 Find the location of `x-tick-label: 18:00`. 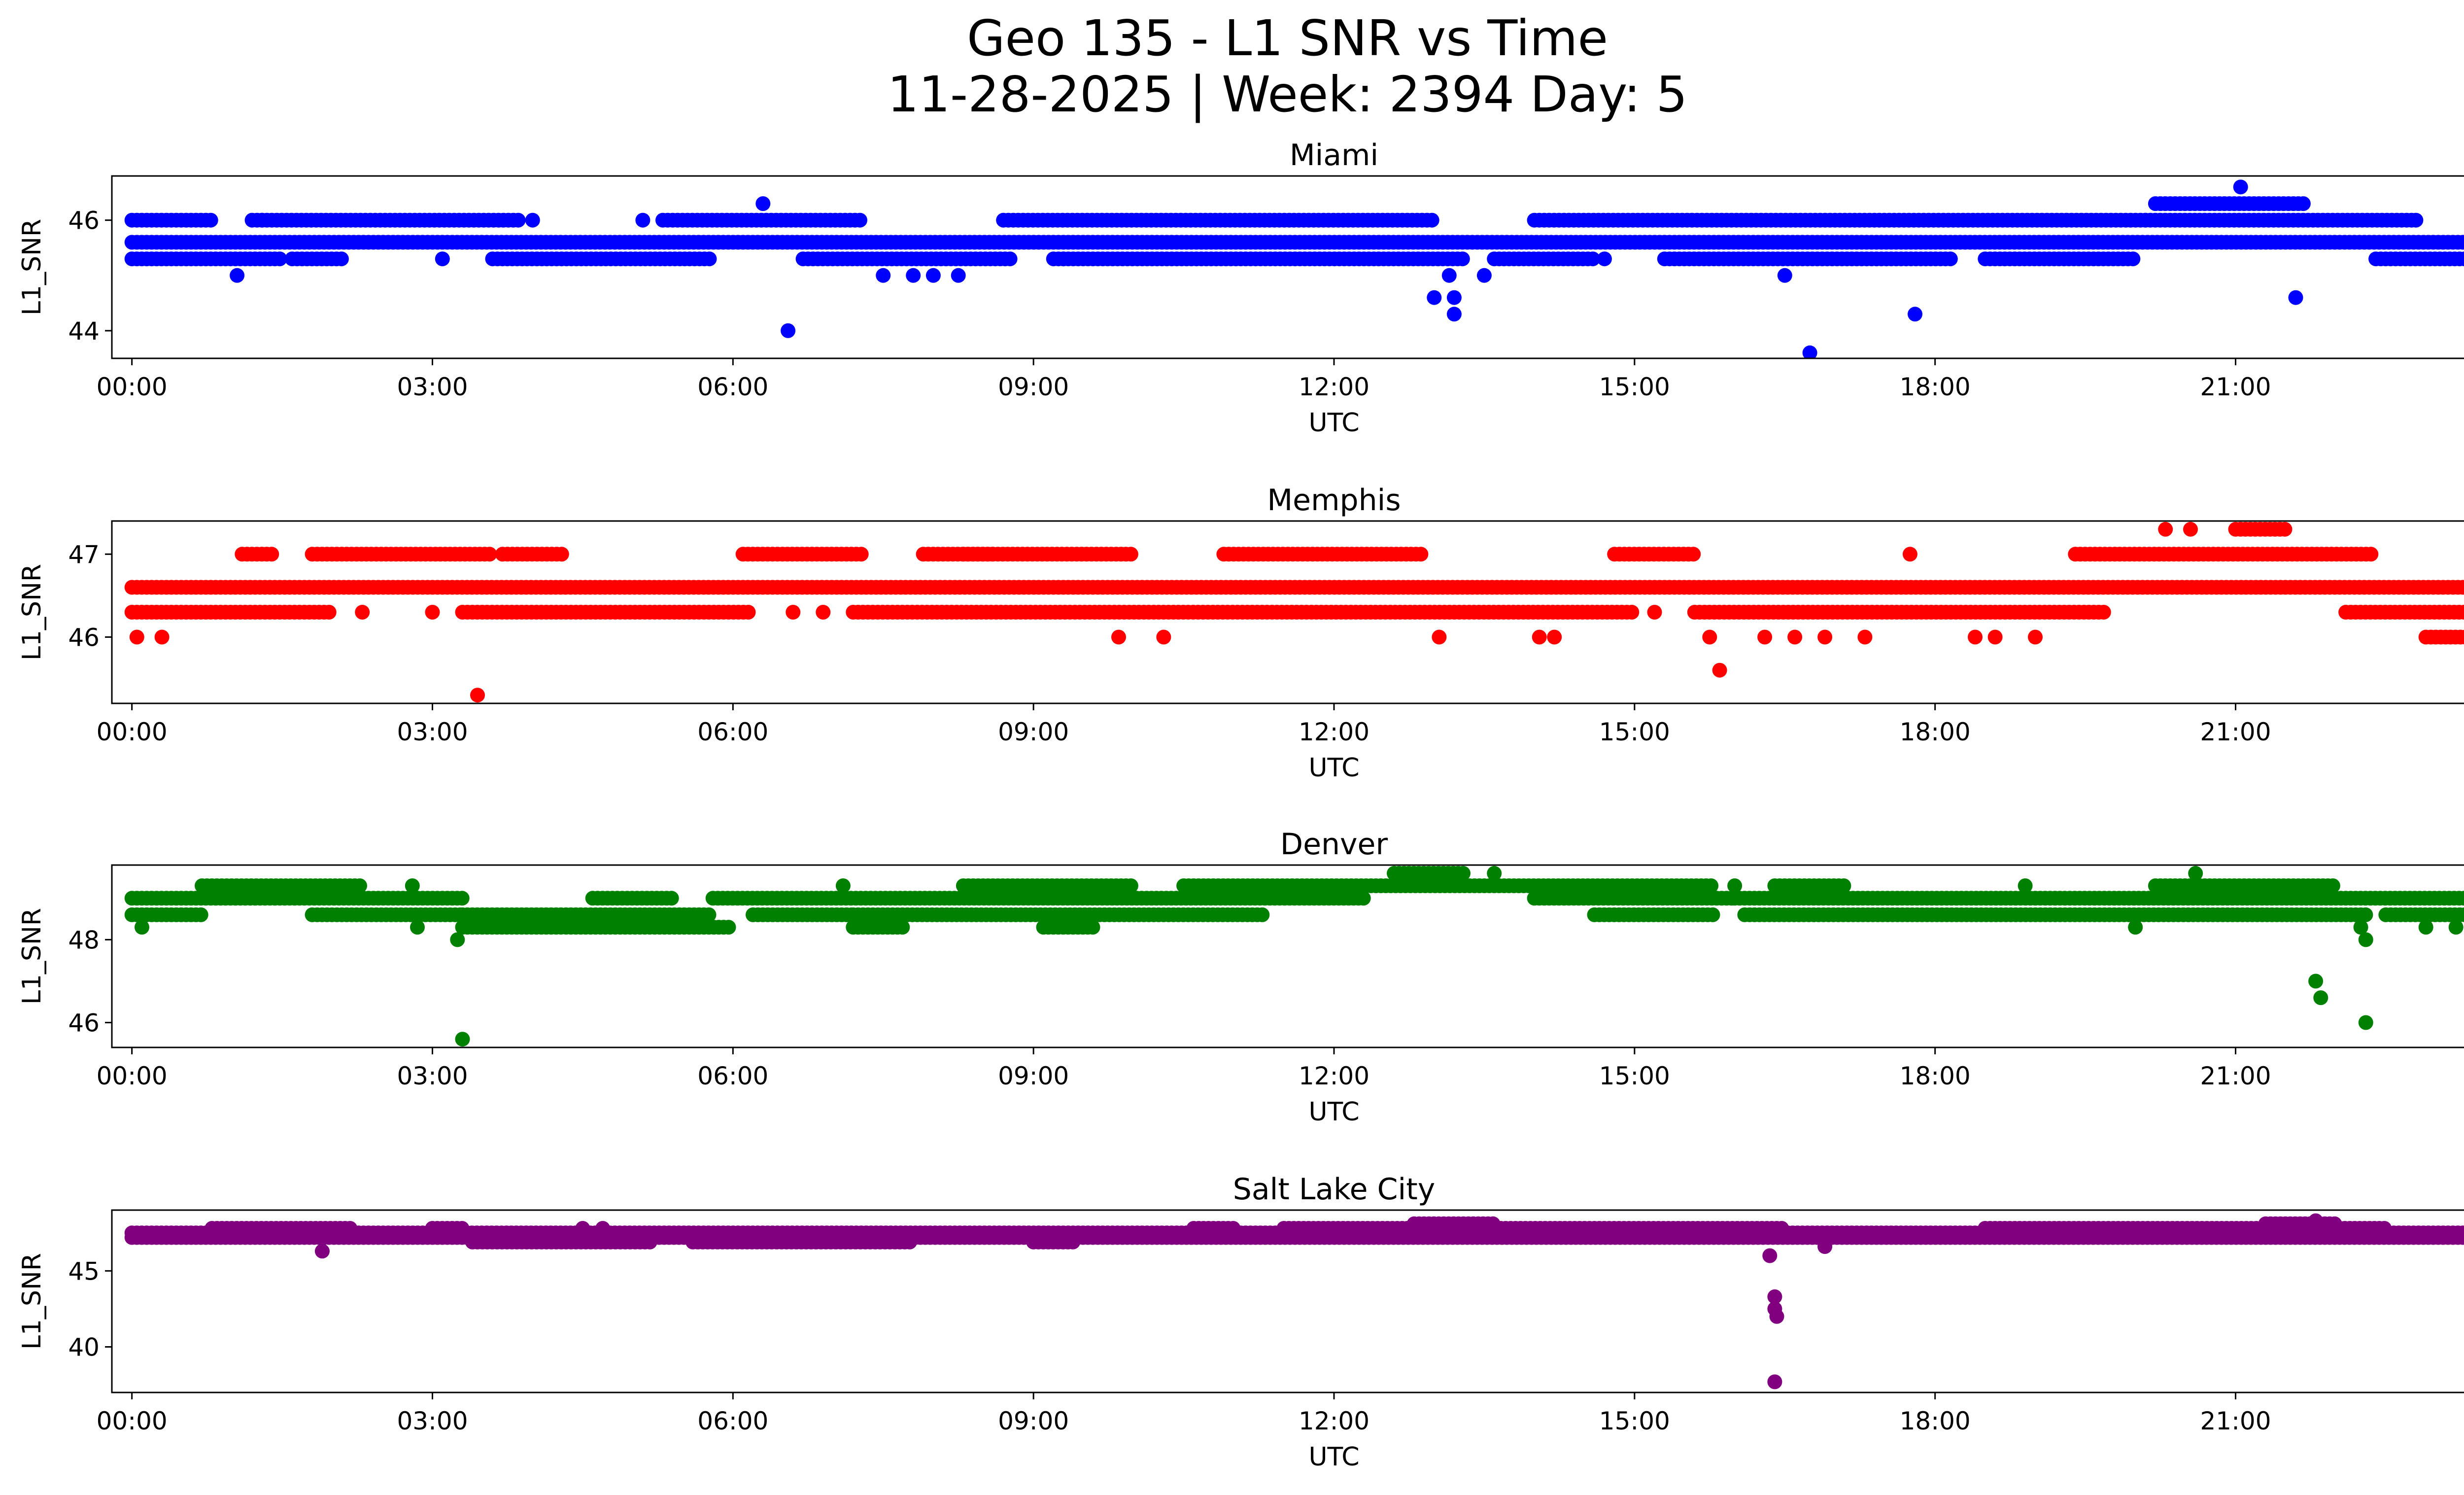

x-tick-label: 18:00 is located at coordinates (1935, 387).